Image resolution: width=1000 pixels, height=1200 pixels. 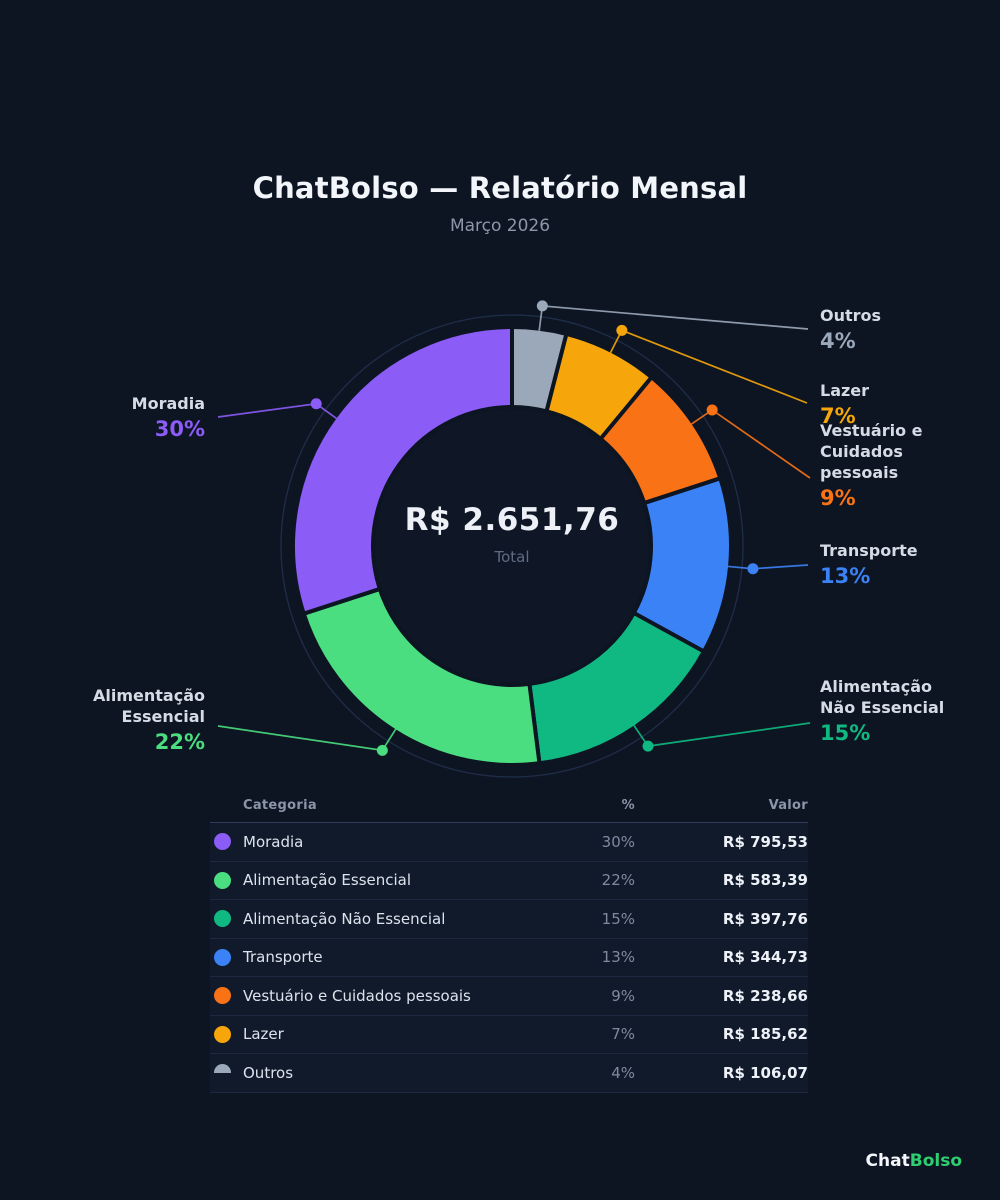 I want to click on category-value: R$ 795,53, so click(x=765, y=841).